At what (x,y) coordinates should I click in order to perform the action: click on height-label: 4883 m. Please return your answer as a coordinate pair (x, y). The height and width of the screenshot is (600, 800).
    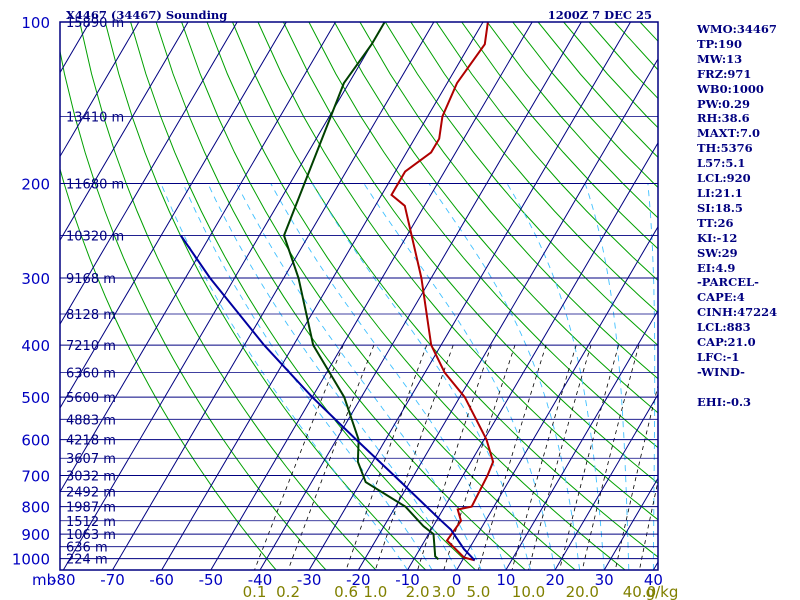
    Looking at the image, I should click on (91, 420).